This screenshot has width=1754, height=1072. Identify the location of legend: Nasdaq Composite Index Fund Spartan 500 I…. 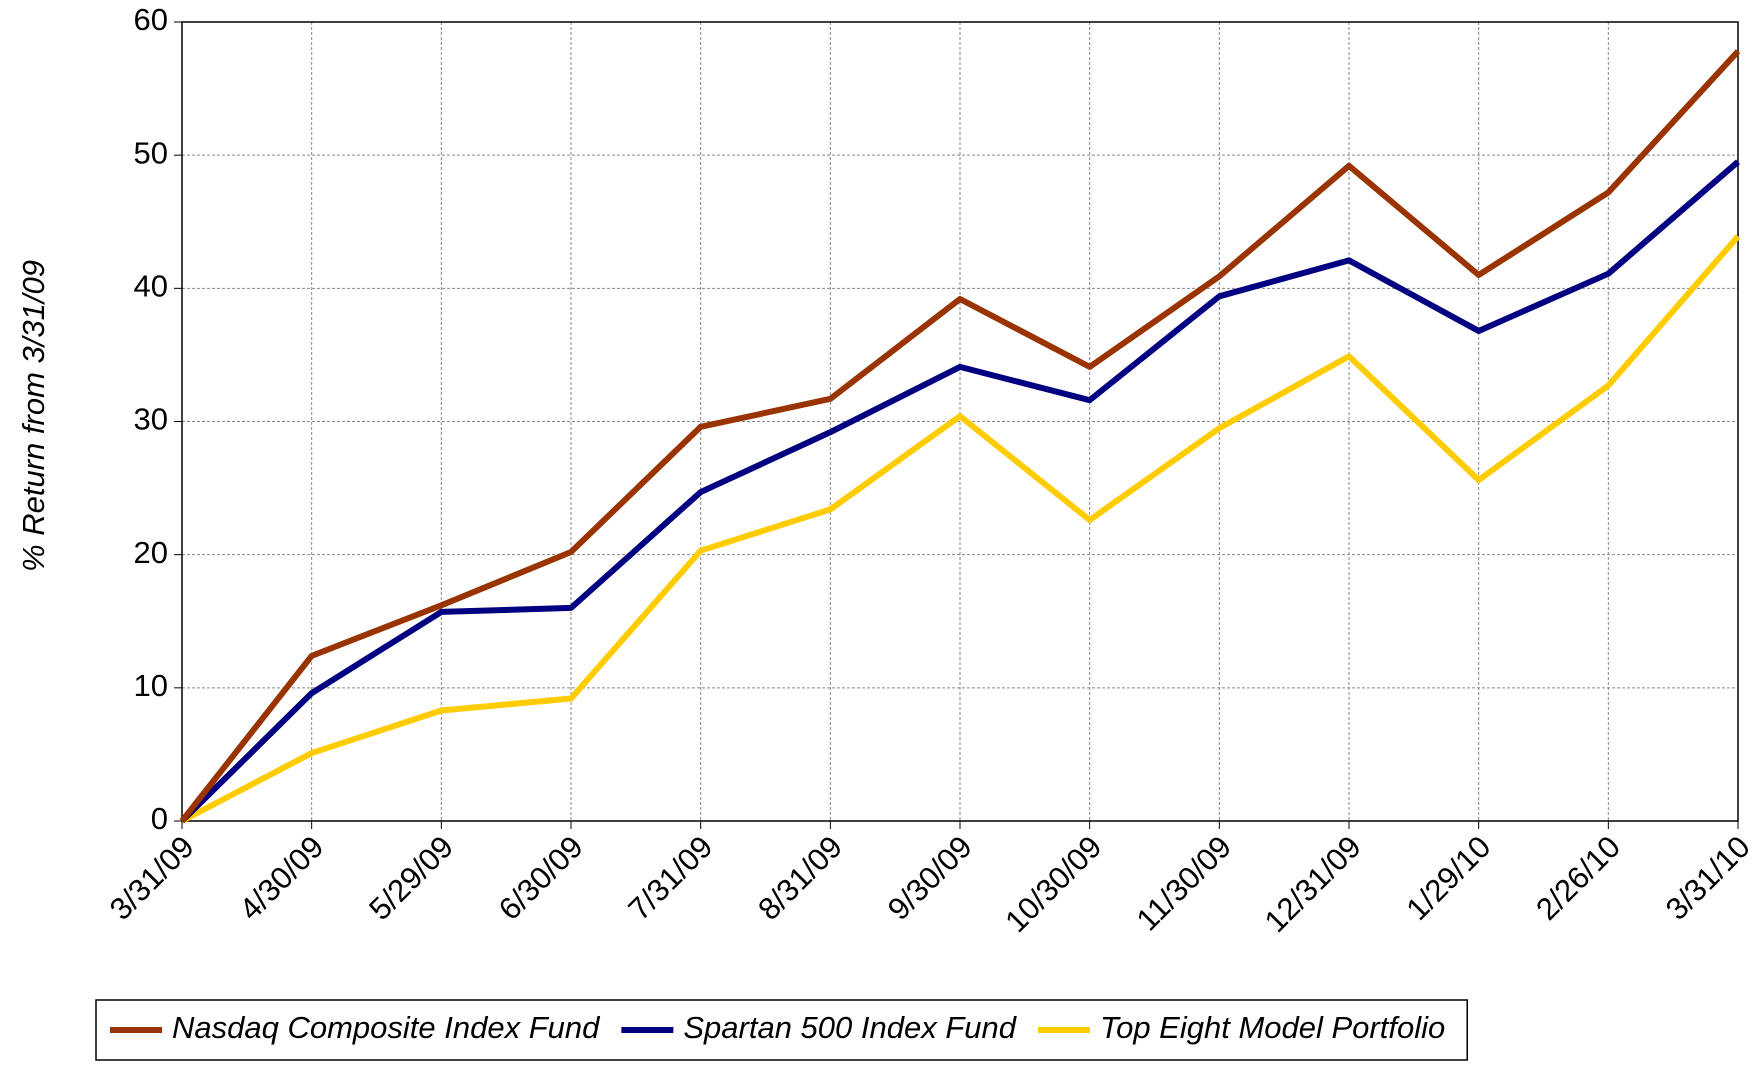
(781, 1030).